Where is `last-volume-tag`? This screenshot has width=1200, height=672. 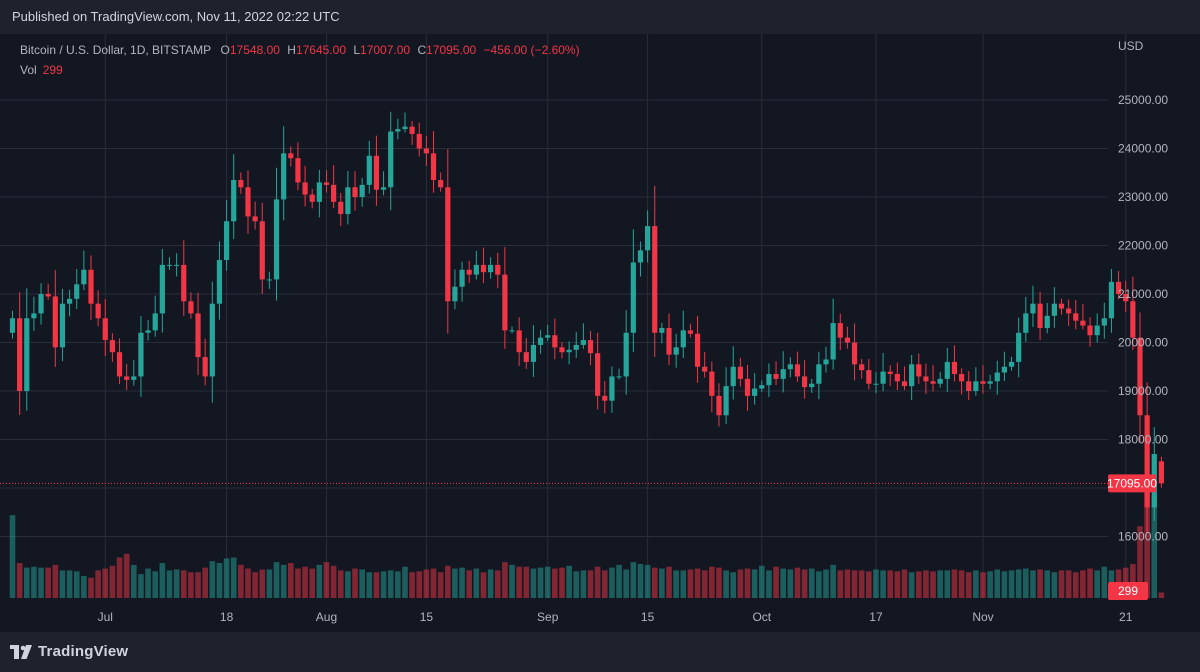
last-volume-tag is located at coordinates (1128, 591).